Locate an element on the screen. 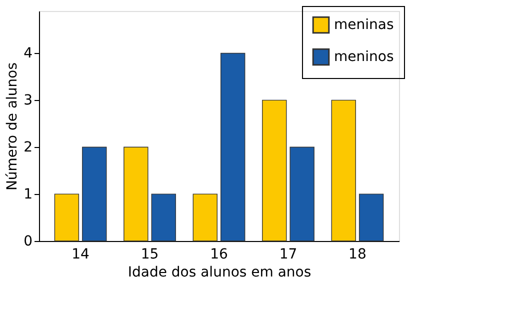 Image resolution: width=507 pixels, height=321 pixels. y-tick-label: 0 is located at coordinates (28, 242).